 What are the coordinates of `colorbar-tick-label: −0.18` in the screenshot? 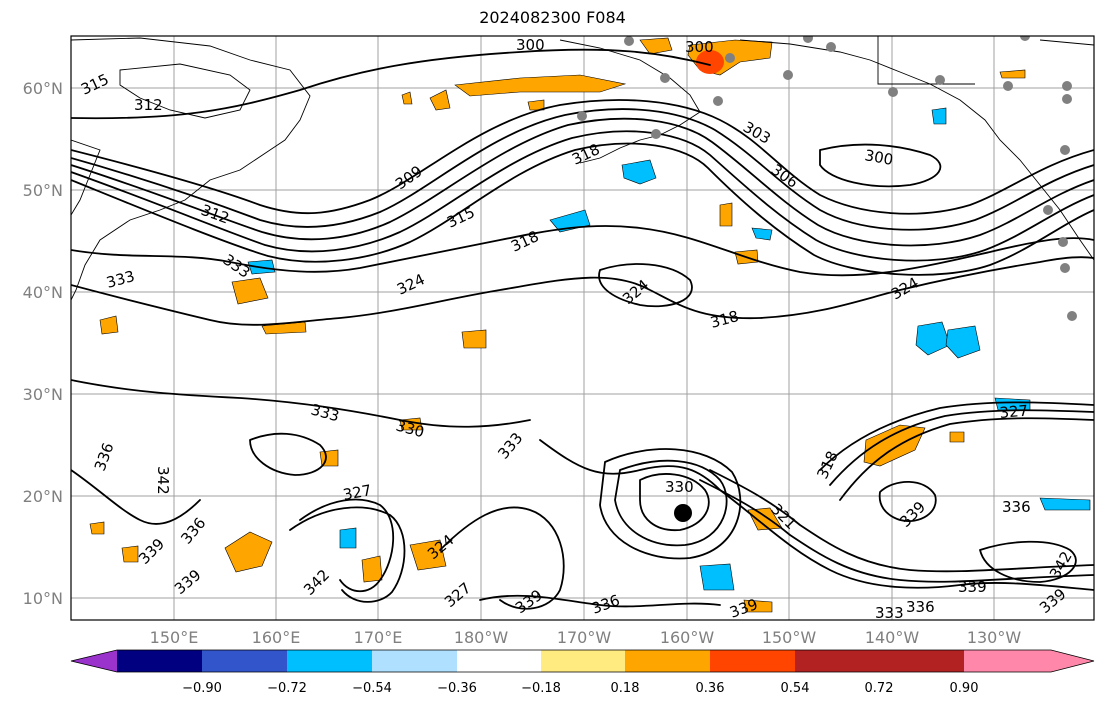 It's located at (541, 688).